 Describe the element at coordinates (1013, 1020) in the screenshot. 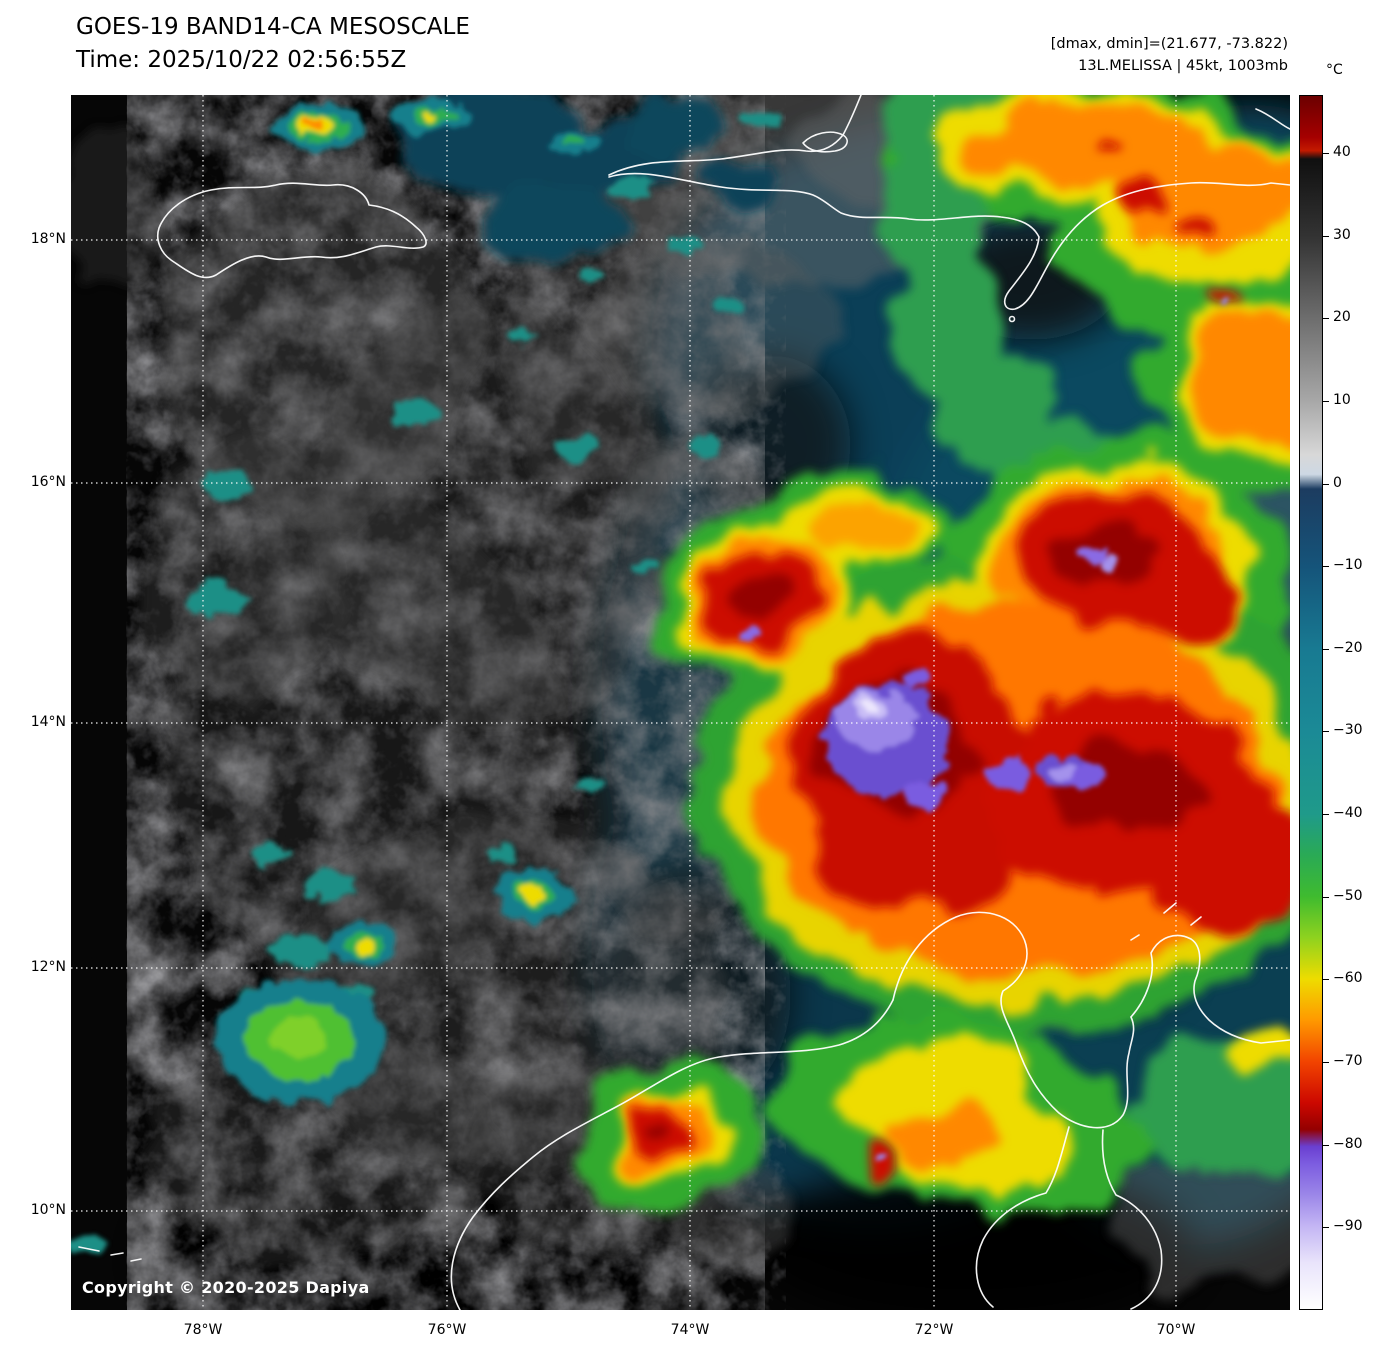

I see `coastline-guajira-gulf` at that location.